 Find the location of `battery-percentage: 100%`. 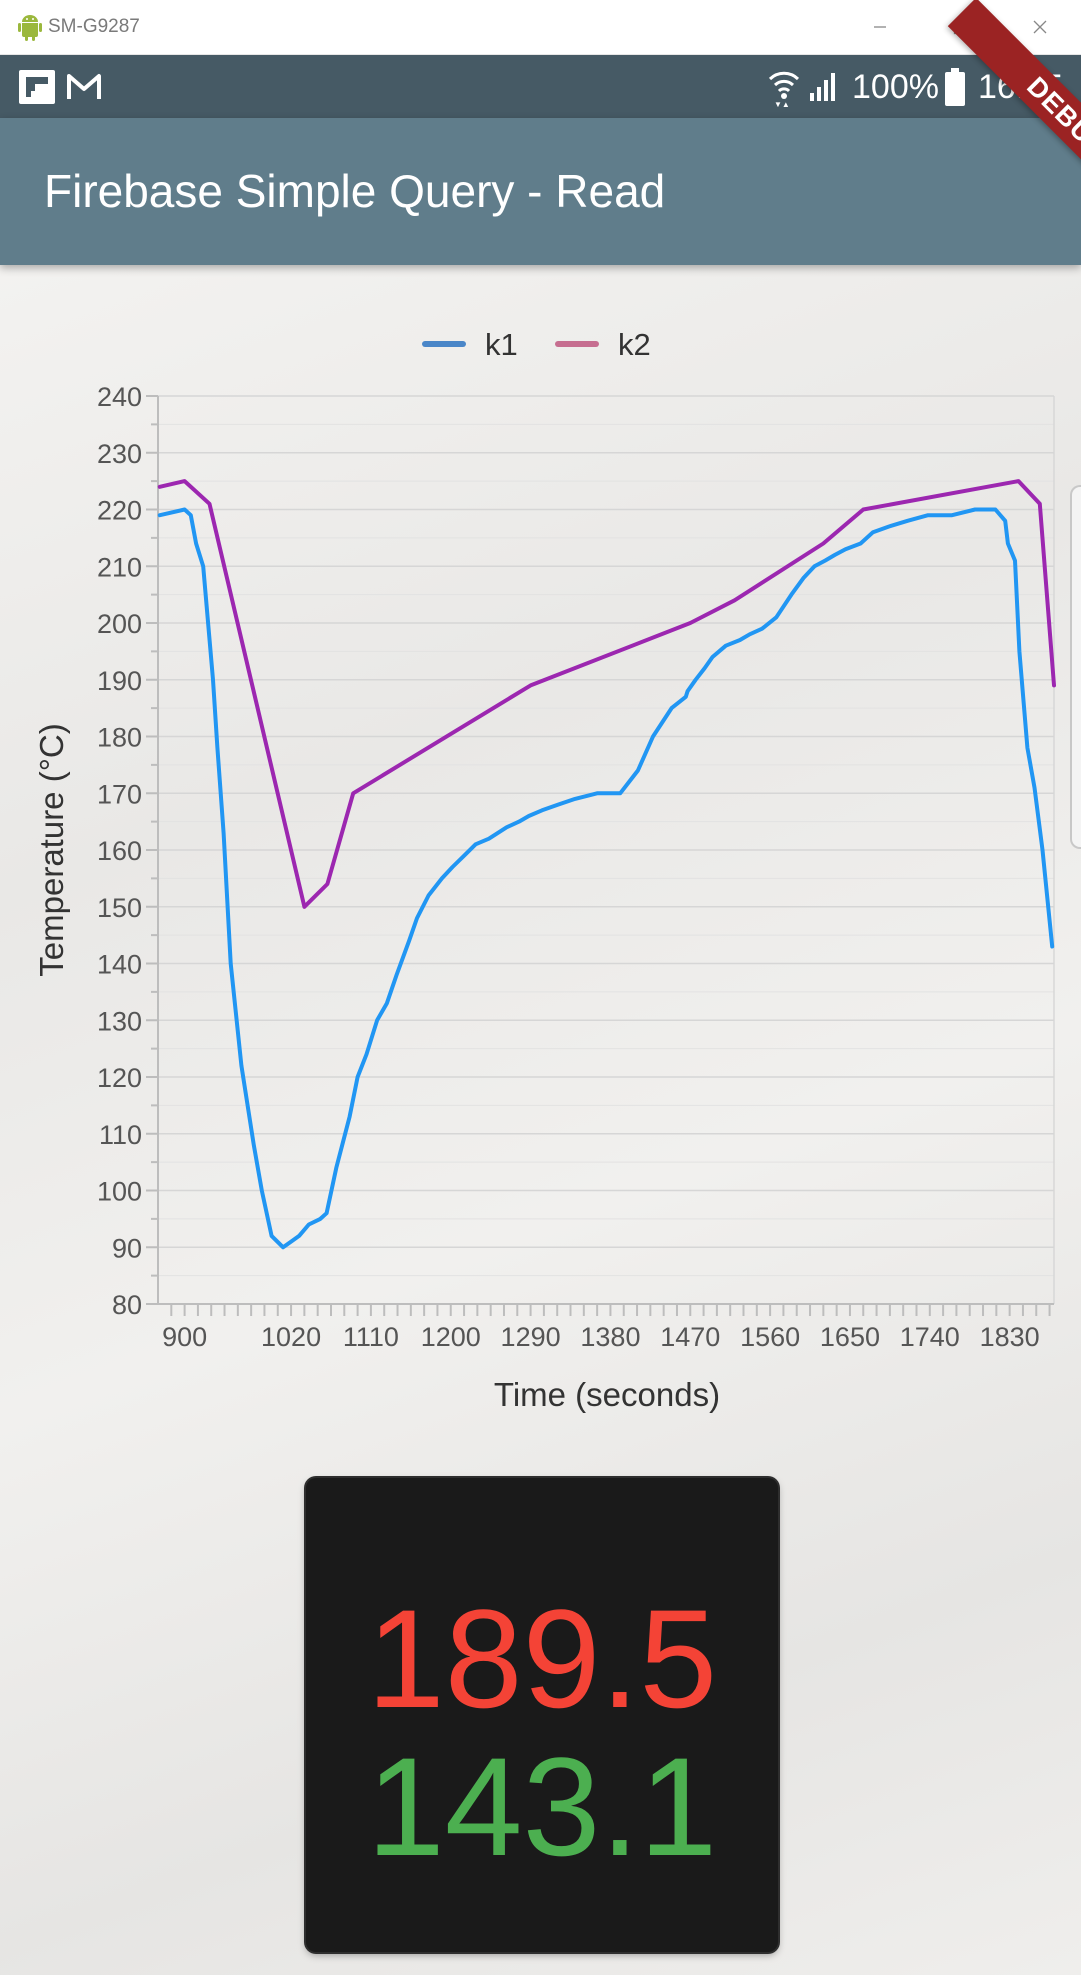

battery-percentage: 100% is located at coordinates (895, 87).